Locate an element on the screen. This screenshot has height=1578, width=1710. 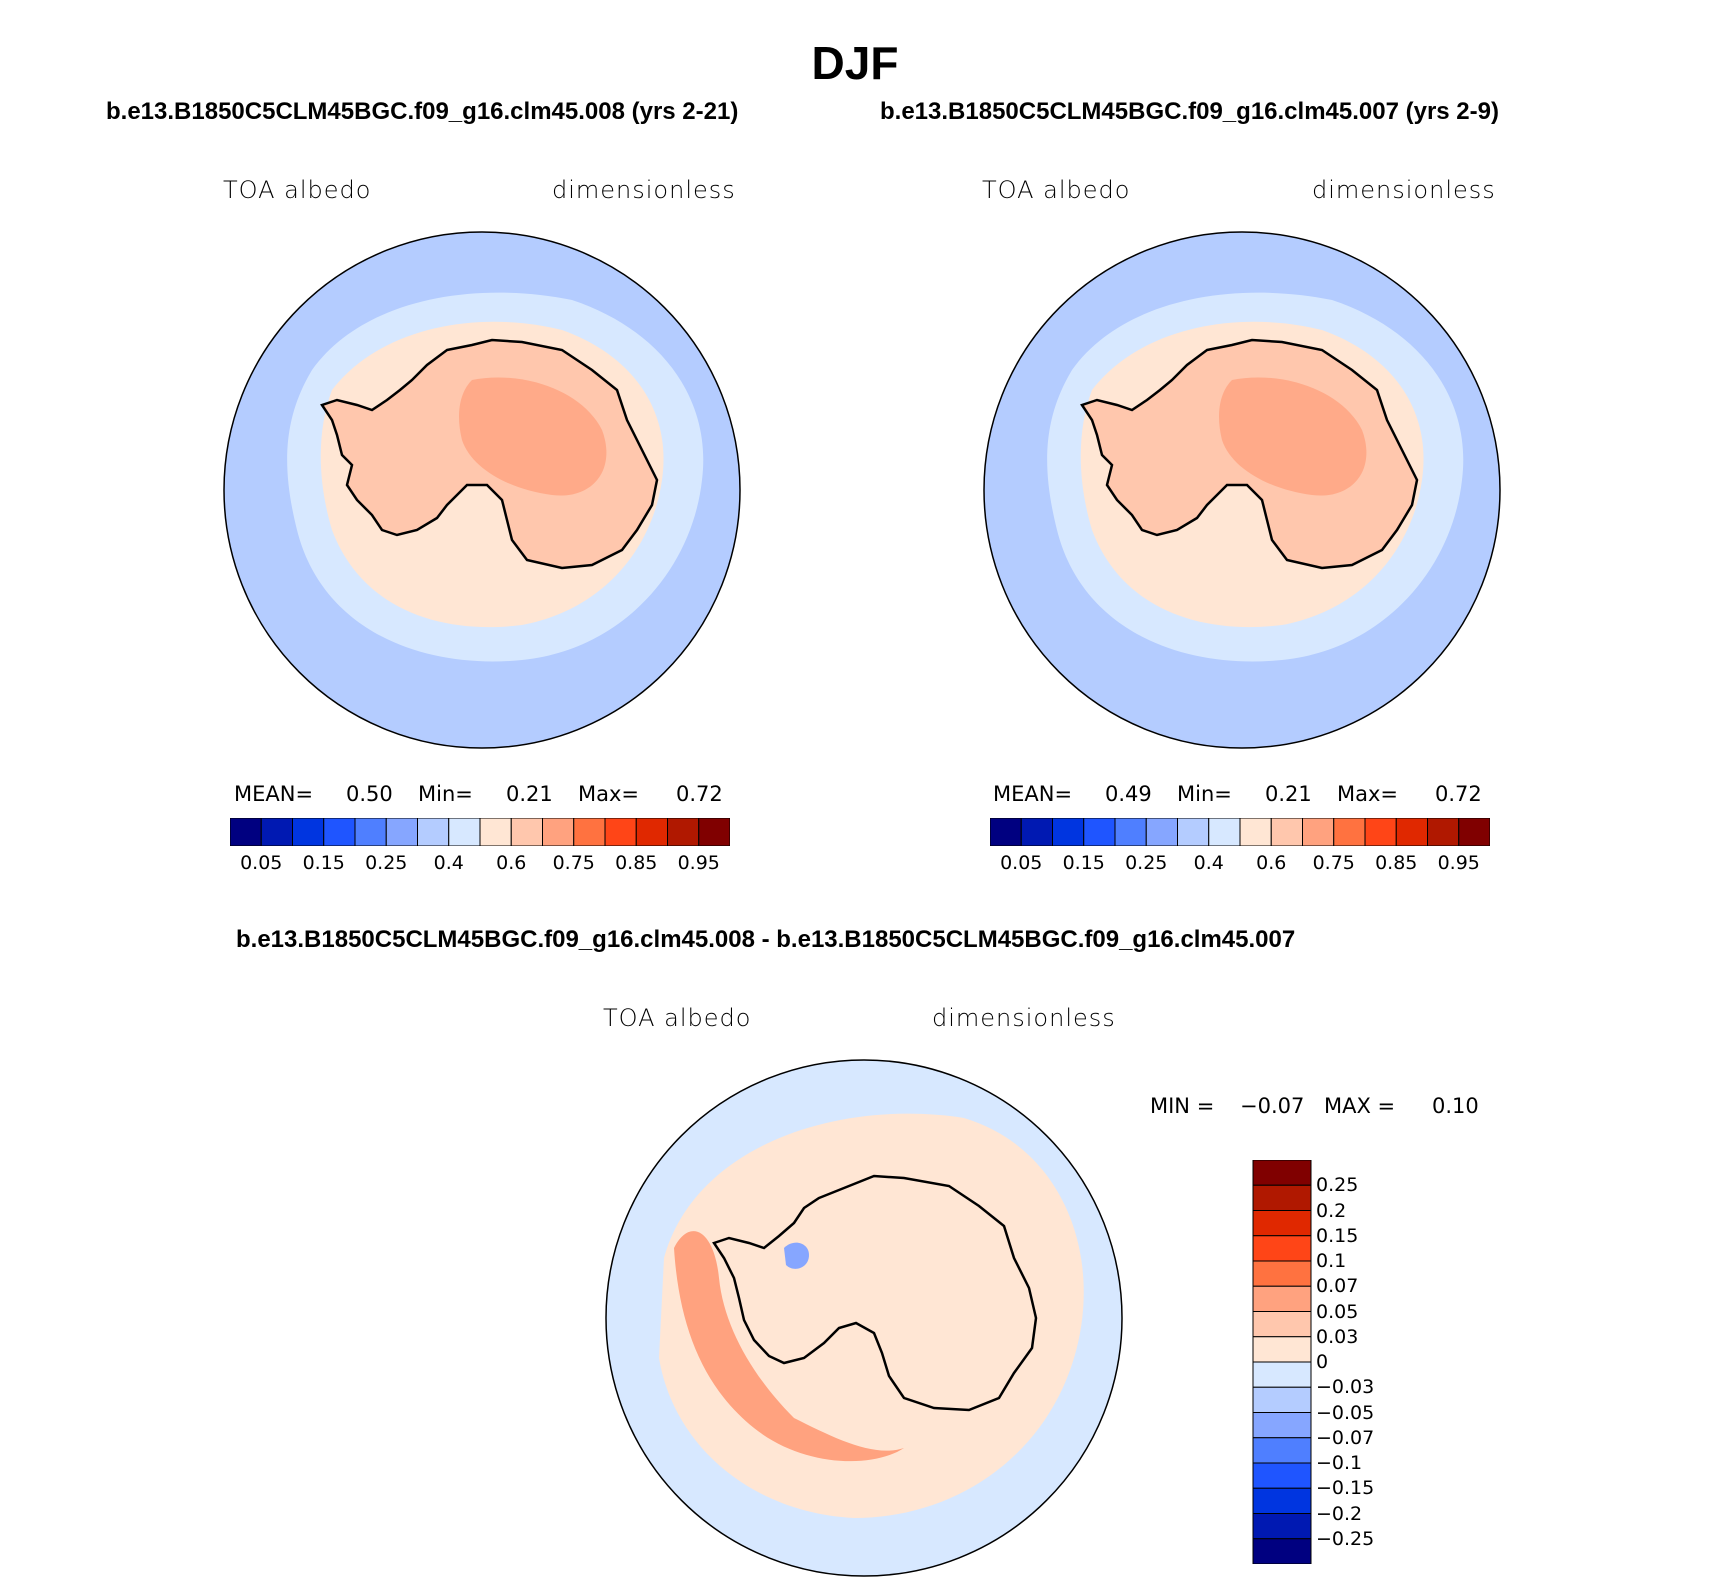
panel2-variable-label: TOA albedo is located at coordinates (1056, 190).